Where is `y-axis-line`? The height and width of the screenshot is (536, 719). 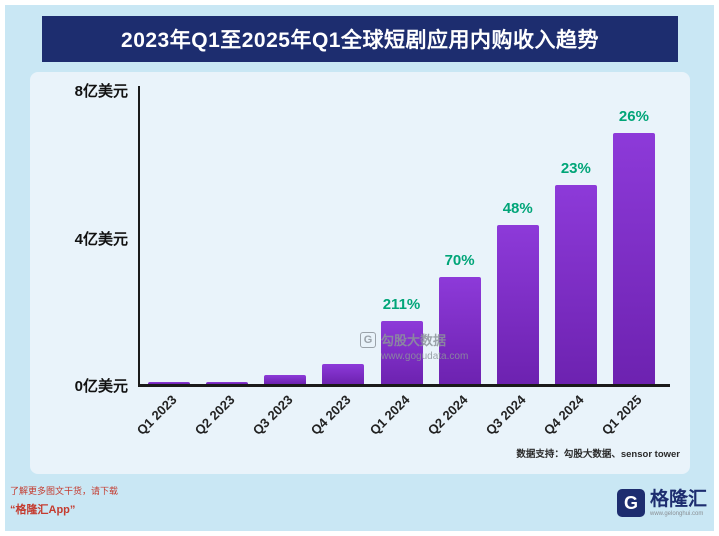
y-axis-line is located at coordinates (139, 236).